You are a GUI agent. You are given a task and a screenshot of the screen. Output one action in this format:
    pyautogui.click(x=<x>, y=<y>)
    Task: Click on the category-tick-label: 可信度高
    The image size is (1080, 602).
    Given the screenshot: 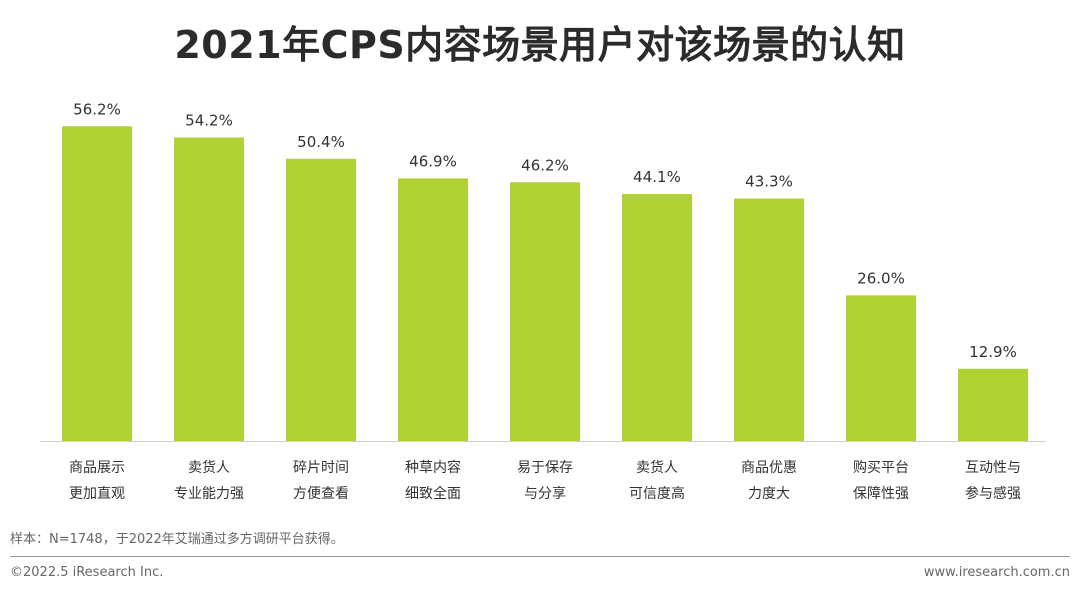 What is the action you would take?
    pyautogui.click(x=657, y=493)
    